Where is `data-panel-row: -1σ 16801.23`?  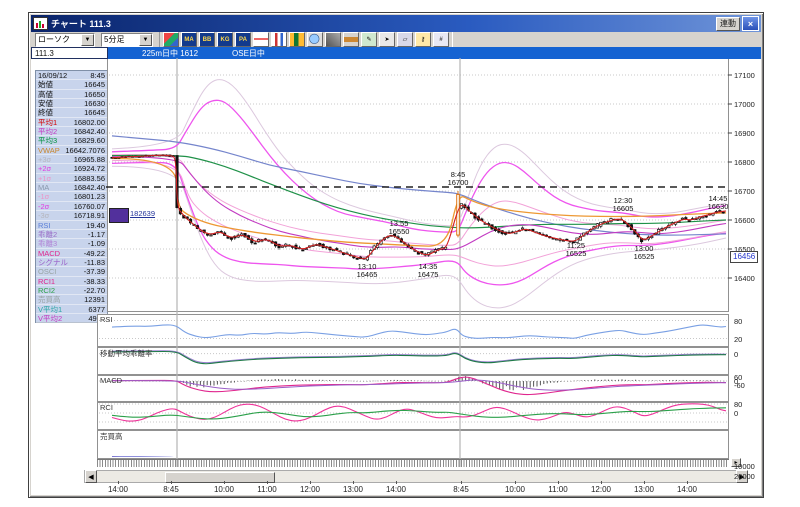
data-panel-row: -1σ 16801.23 is located at coordinates (71, 197).